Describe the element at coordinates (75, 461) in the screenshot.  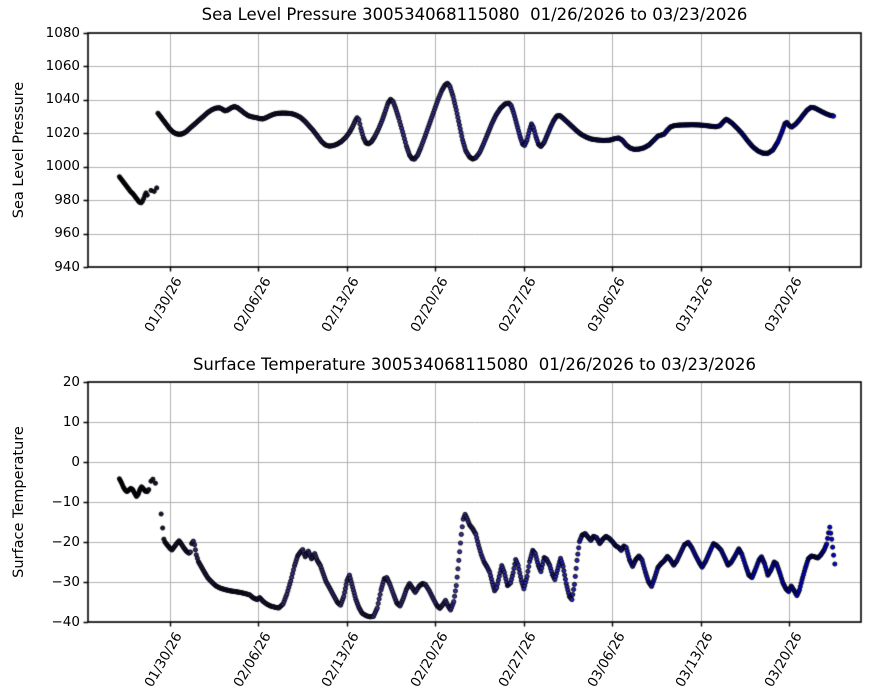
I see `surface-temperature-ytick-label: 0` at that location.